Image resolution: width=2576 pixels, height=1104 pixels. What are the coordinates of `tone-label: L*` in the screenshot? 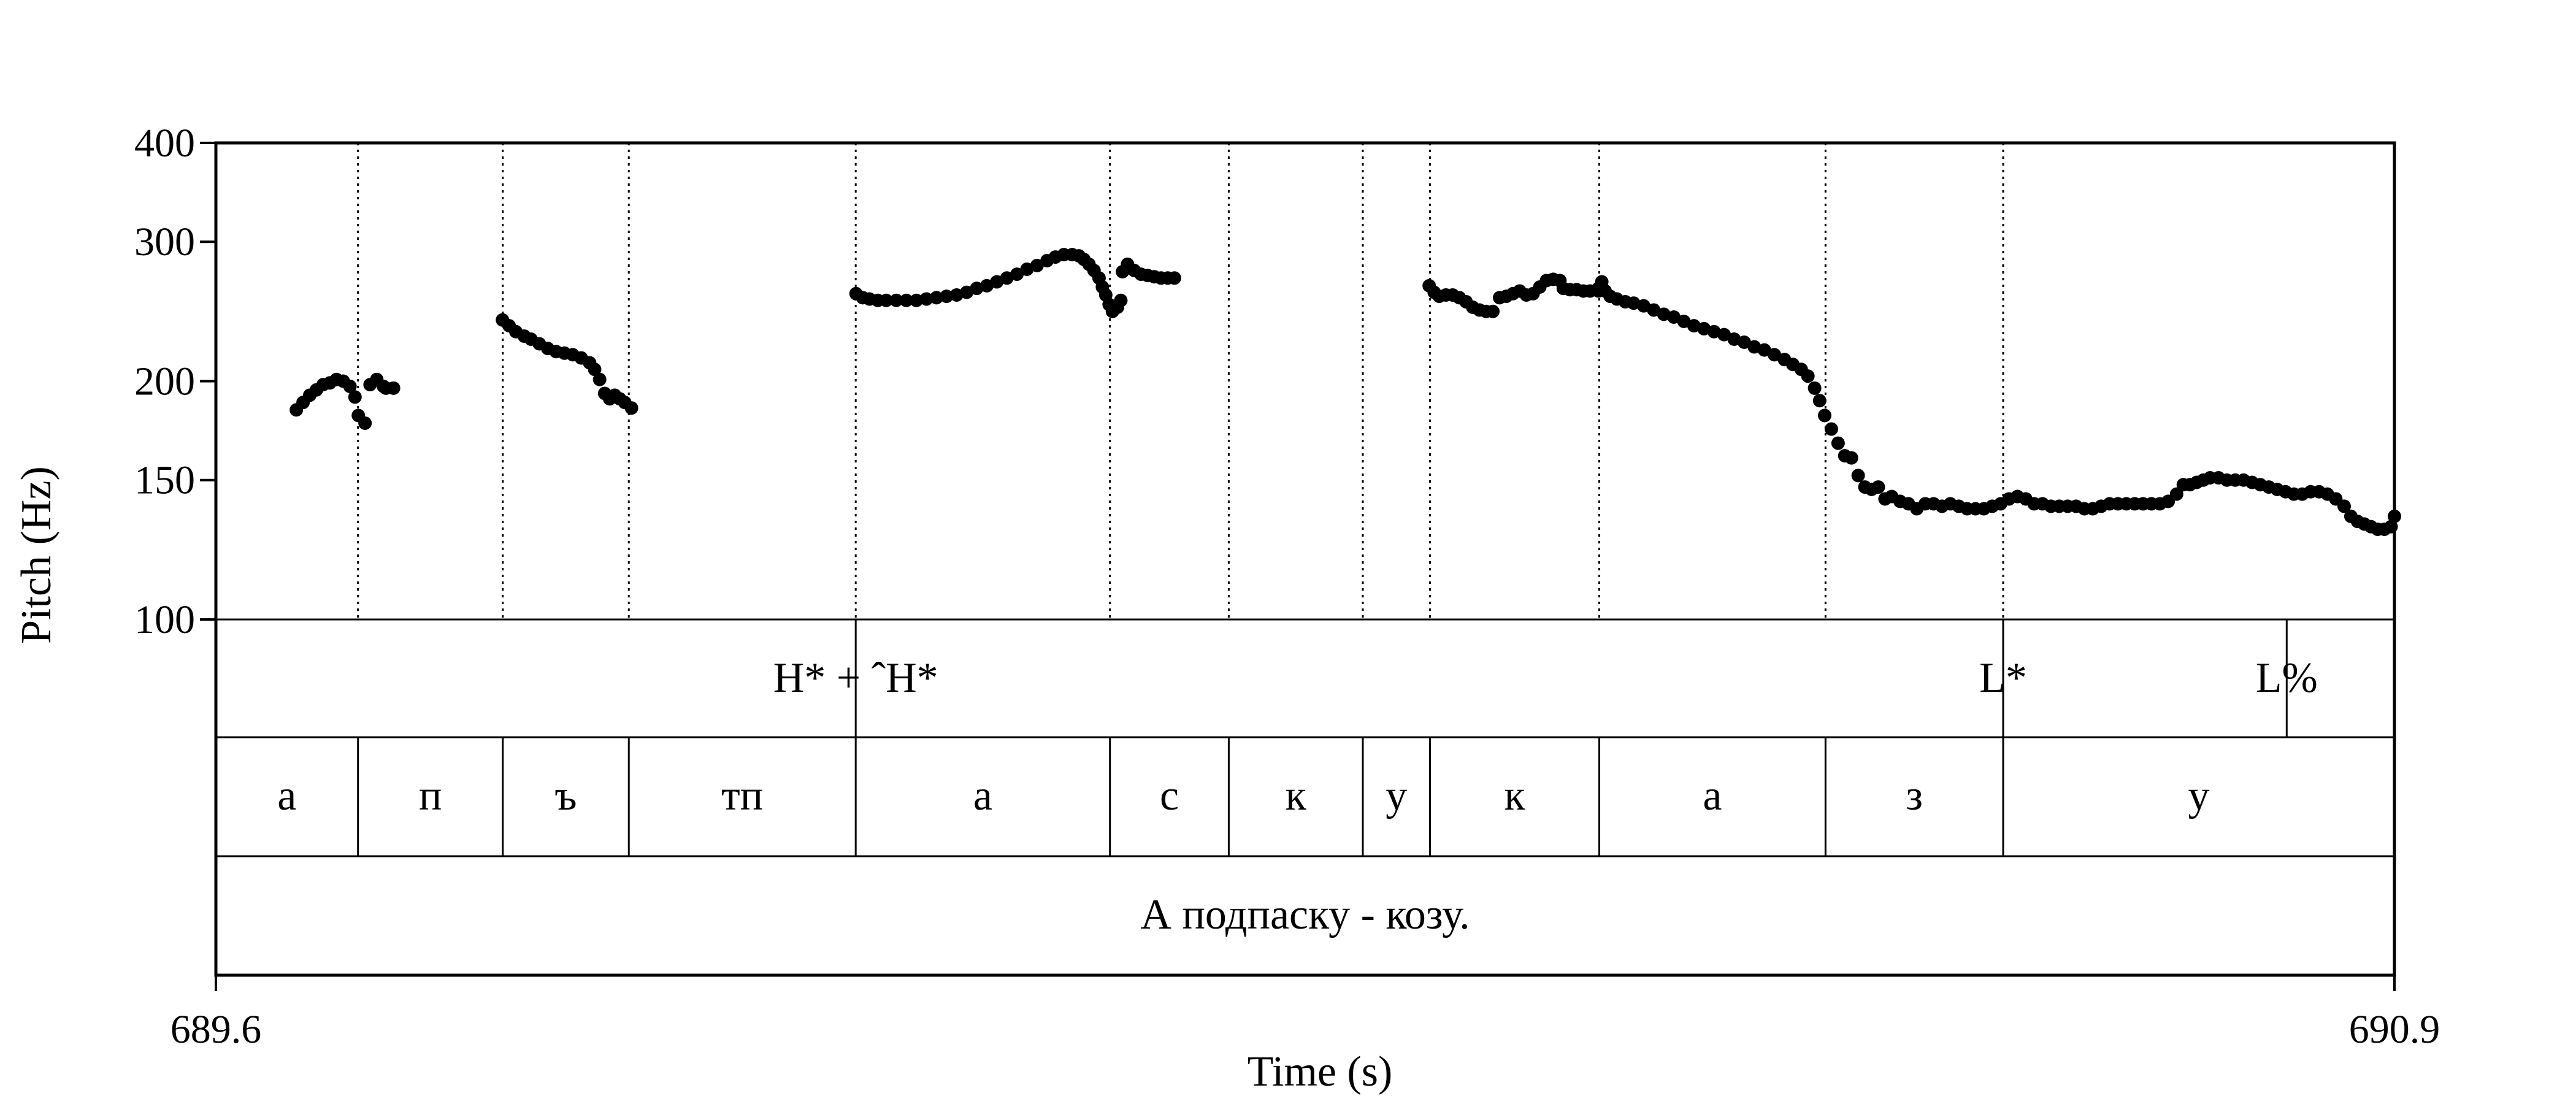 It's located at (2003, 678).